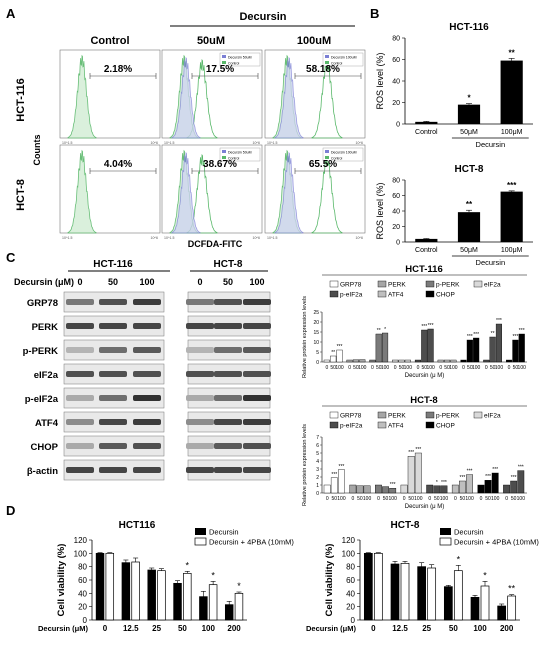 This screenshot has width=550, height=645. Describe the element at coordinates (360, 143) in the screenshot. I see `flow-x-tick-label: 10^6` at that location.